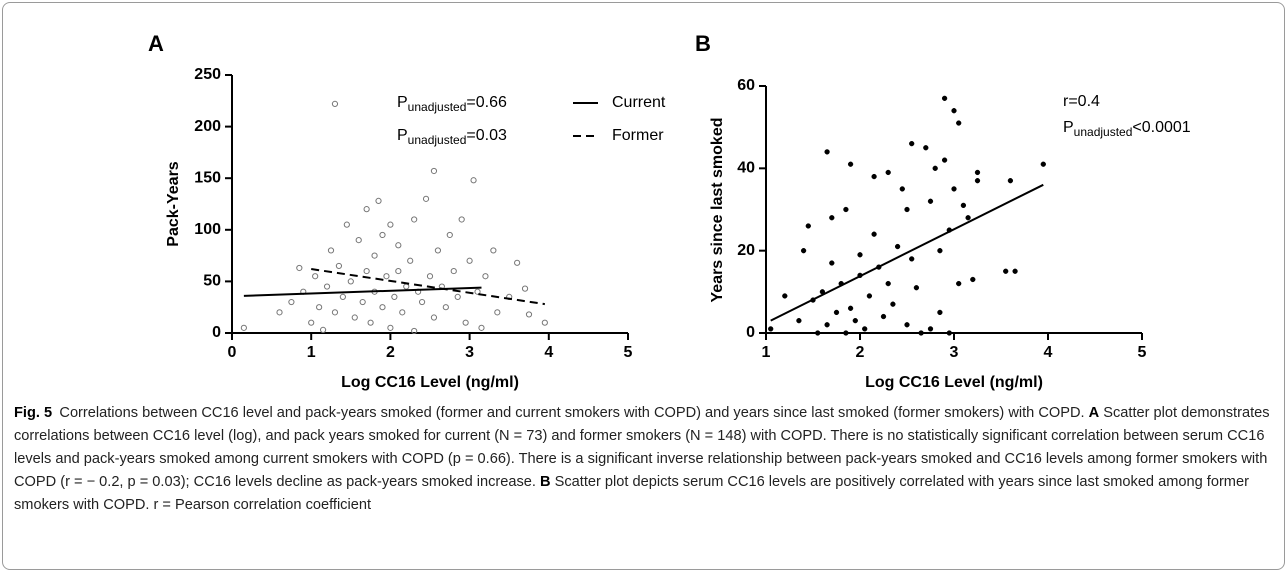 The image size is (1287, 572). I want to click on annotation-text: =0.03, so click(486, 135).